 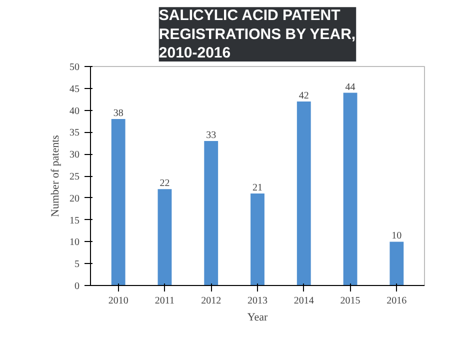 What do you see at coordinates (396, 301) in the screenshot?
I see `x-tick-label: 2016` at bounding box center [396, 301].